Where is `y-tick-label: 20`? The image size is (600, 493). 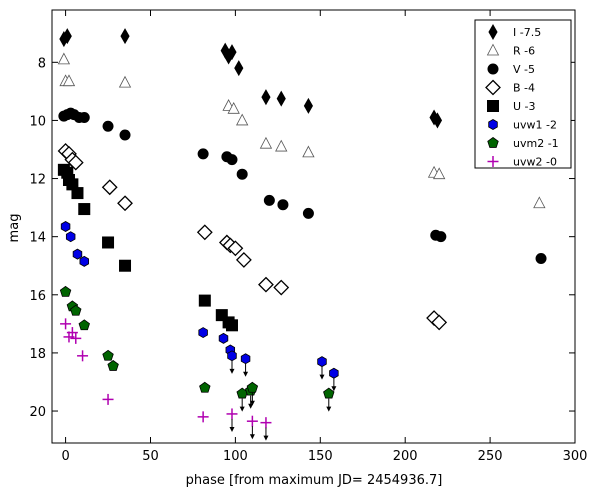 y-tick-label: 20 is located at coordinates (37, 412).